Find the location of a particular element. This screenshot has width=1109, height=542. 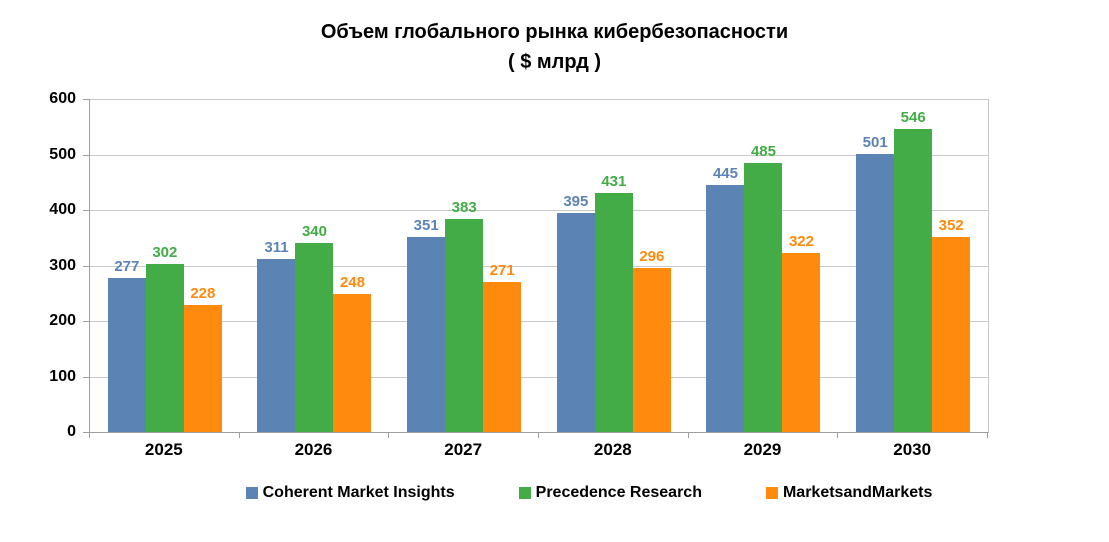

bar-group-2030: 501 546 352 is located at coordinates (913, 265).